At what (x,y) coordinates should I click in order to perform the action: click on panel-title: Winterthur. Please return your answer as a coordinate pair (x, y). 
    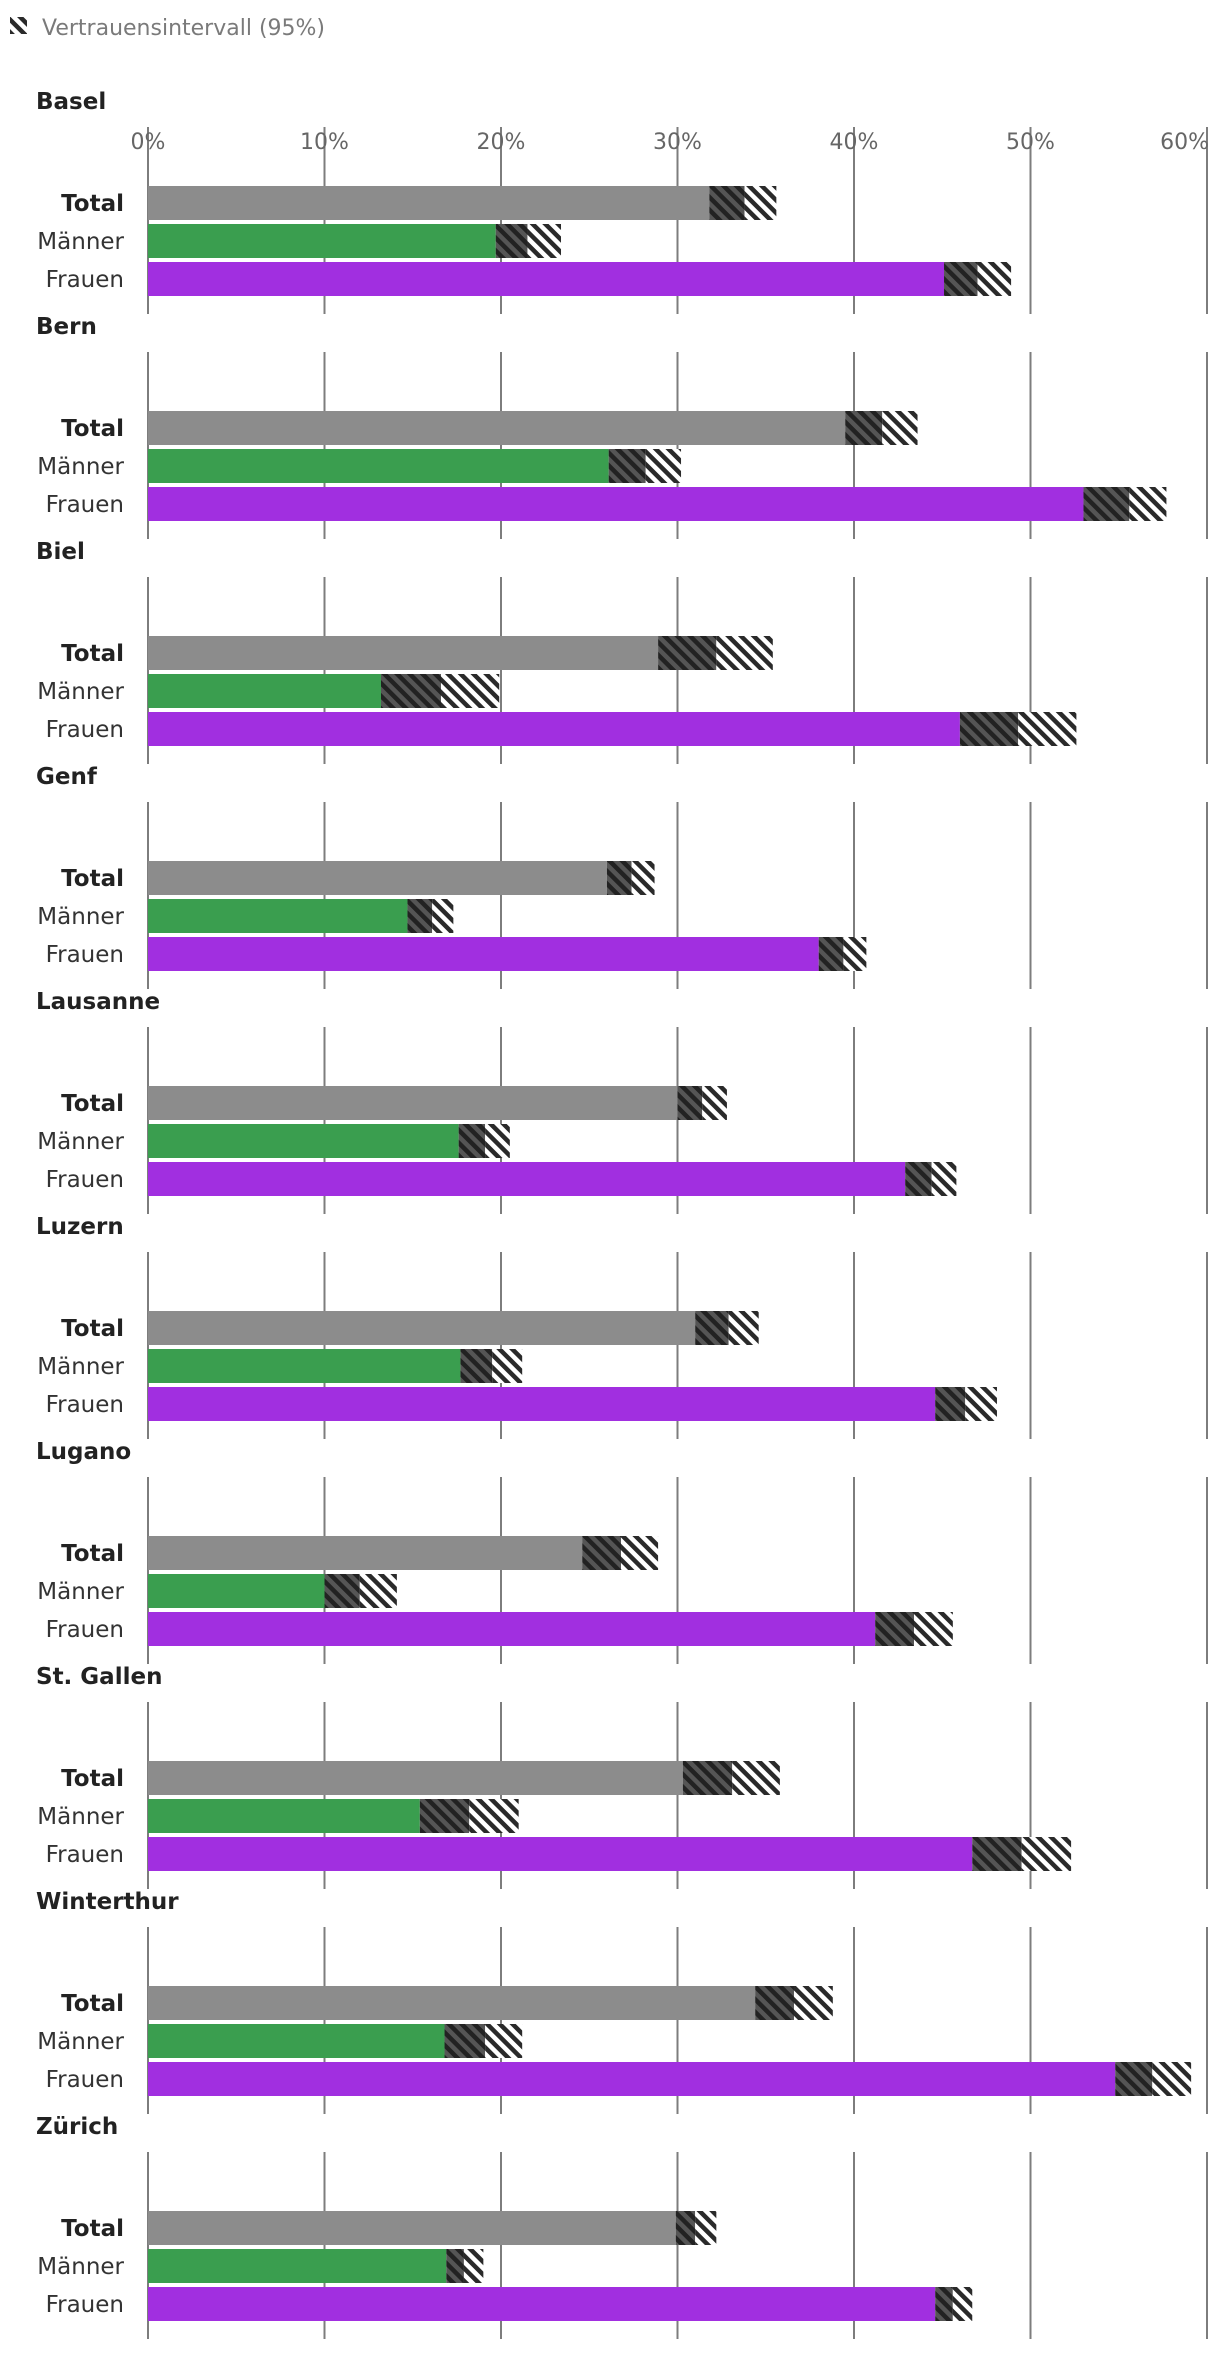
    Looking at the image, I should click on (107, 1902).